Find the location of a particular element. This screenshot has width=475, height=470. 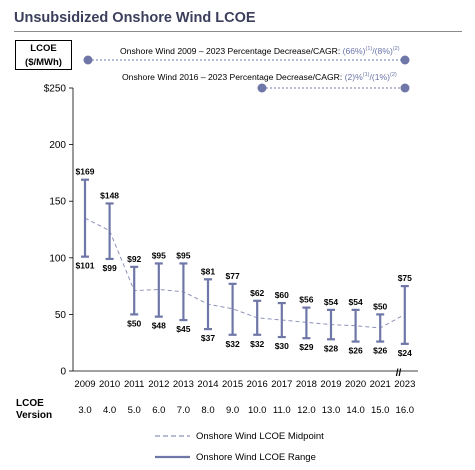

high-value-label: $56 is located at coordinates (306, 300).